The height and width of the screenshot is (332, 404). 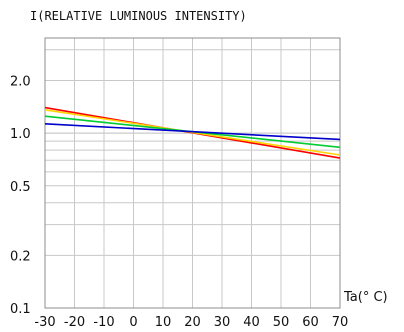 I want to click on x-tick-labels: -30 -20 -10 0 10 20 30 40 50 60 70, so click(x=191, y=322).